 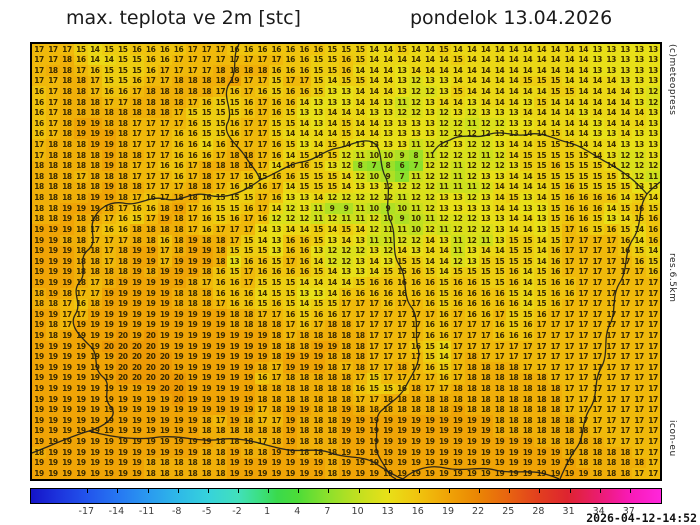 I want to click on grid-cell: 11, so click(x=387, y=229).